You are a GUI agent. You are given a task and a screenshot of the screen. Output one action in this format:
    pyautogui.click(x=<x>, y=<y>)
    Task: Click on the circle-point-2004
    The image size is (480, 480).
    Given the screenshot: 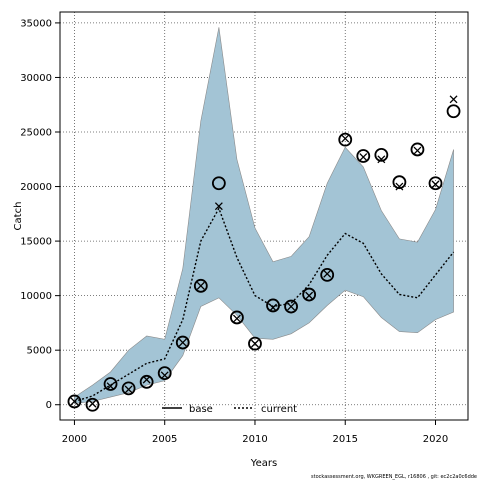 What is the action you would take?
    pyautogui.click(x=146, y=381)
    